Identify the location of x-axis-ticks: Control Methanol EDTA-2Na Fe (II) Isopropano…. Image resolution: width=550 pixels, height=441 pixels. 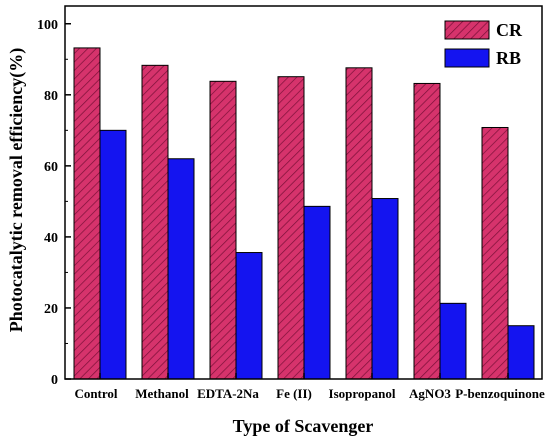
(309, 387).